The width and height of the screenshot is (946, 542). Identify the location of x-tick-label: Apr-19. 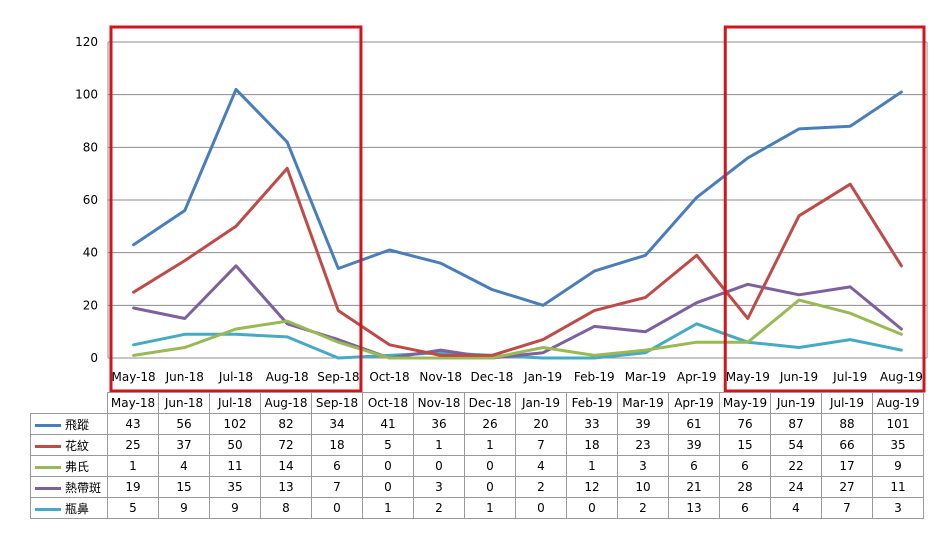
(697, 377).